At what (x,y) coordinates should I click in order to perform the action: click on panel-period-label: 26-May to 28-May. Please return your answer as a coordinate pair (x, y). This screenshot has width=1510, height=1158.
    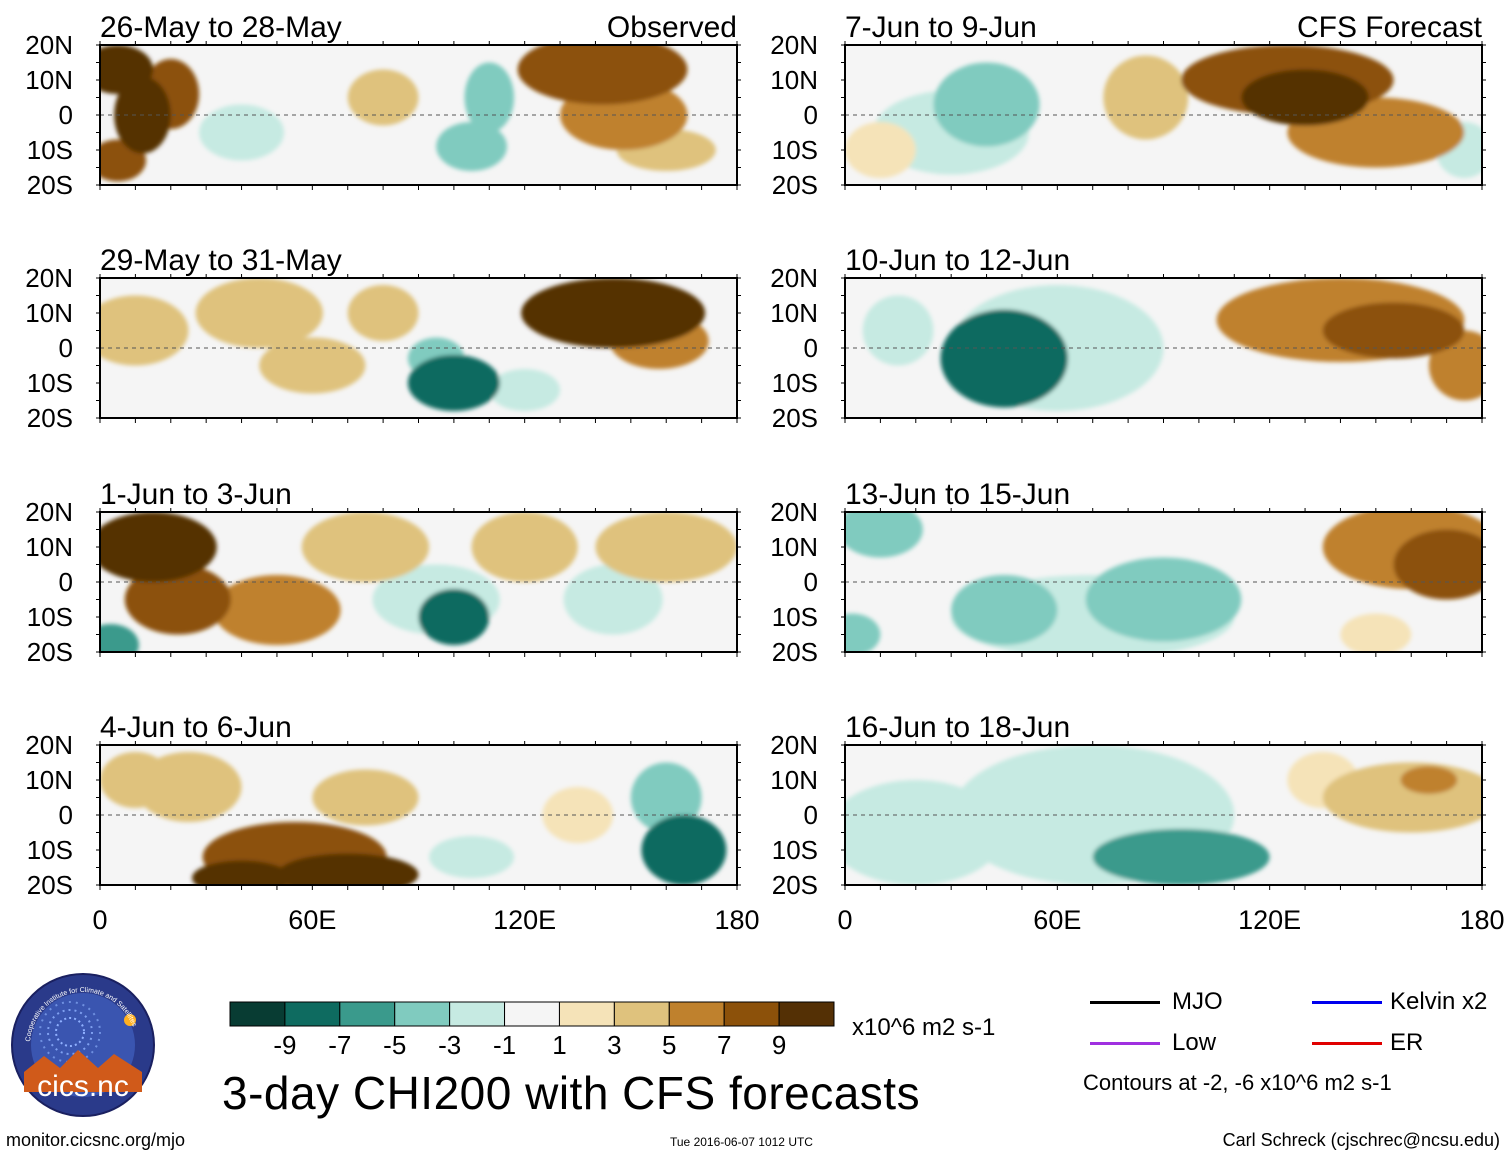
    Looking at the image, I should click on (221, 27).